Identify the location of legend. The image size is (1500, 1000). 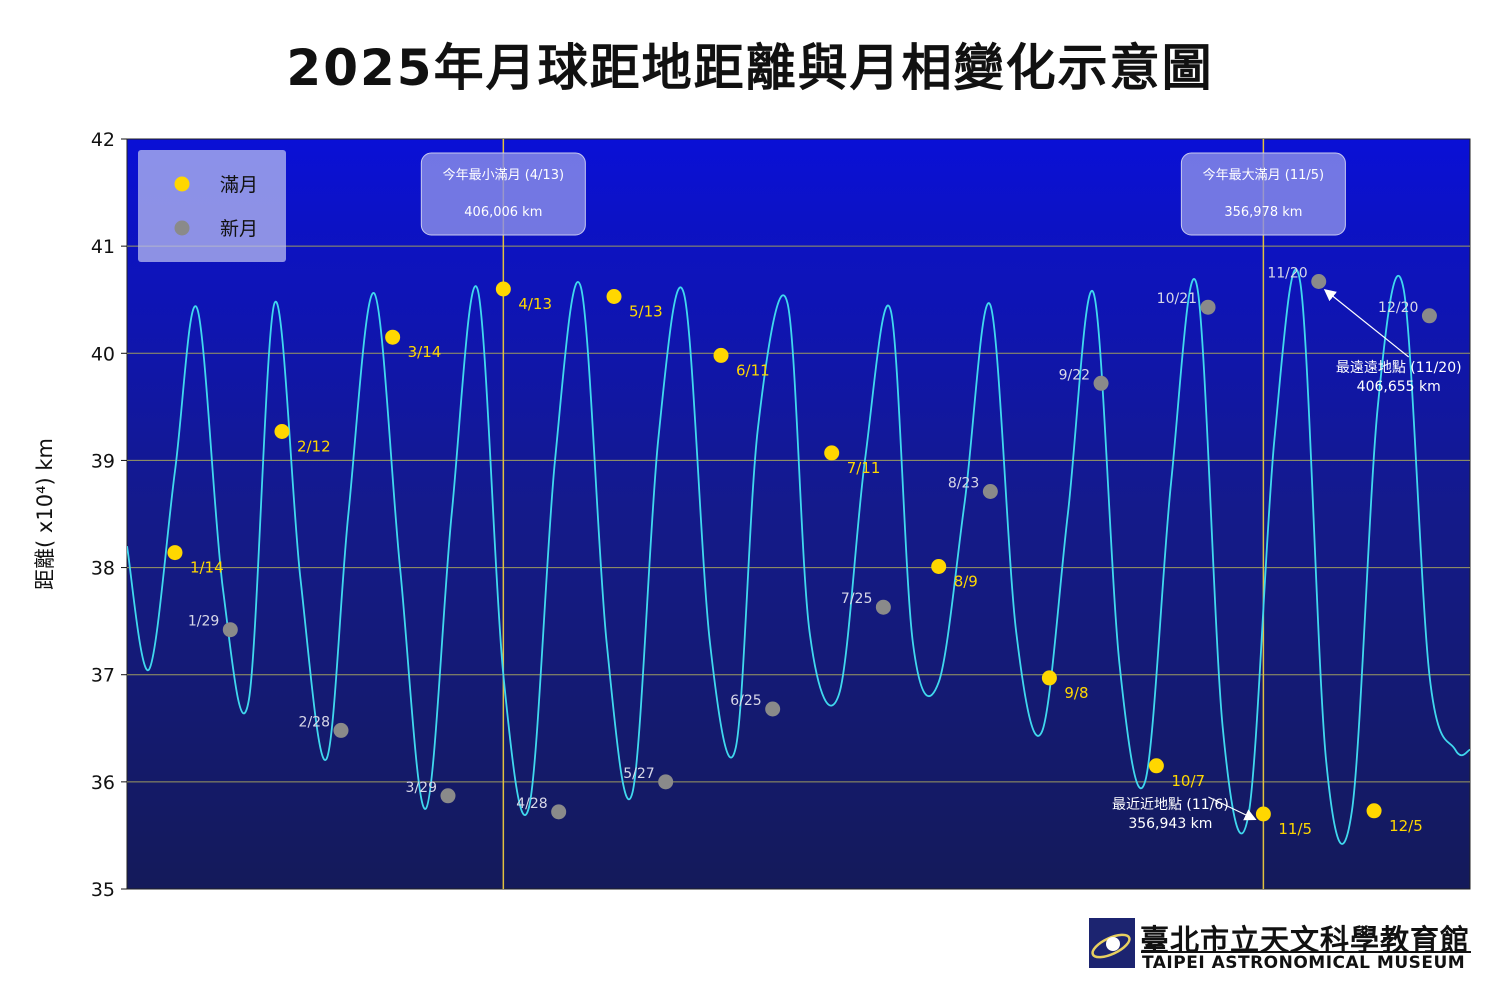
(212, 206).